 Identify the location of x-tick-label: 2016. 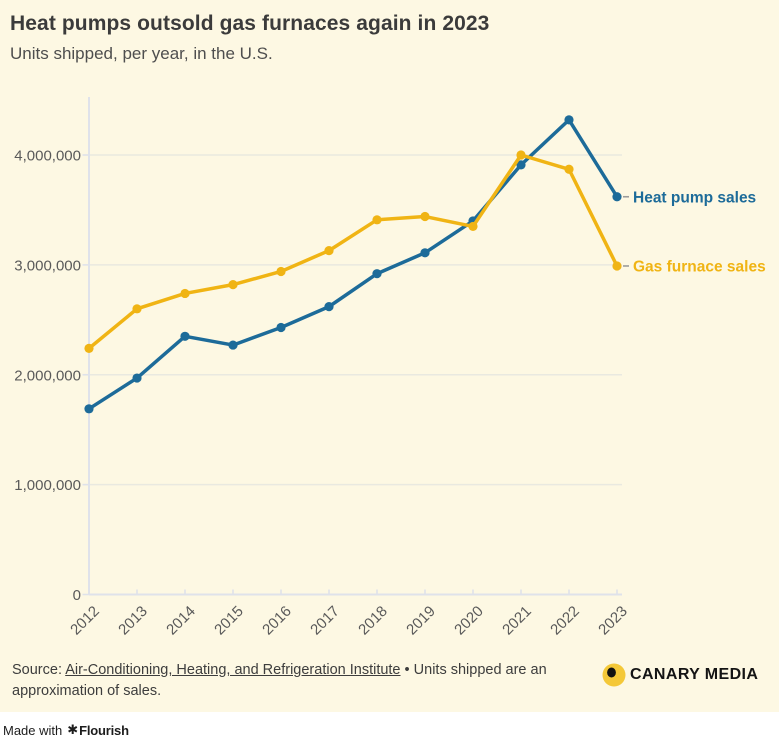
(277, 621).